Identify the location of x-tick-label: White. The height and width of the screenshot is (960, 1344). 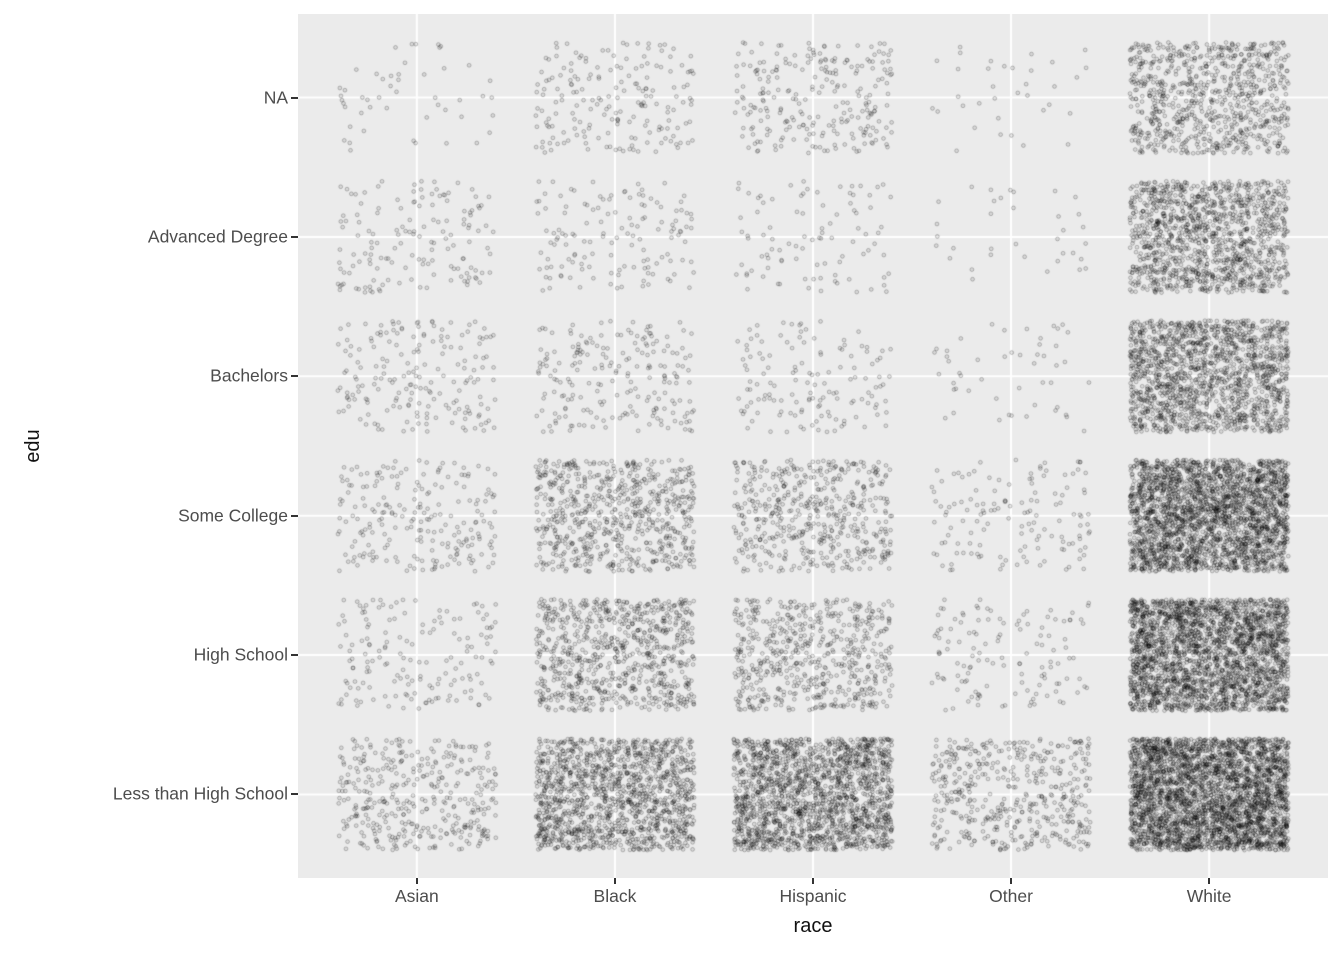
(1209, 896).